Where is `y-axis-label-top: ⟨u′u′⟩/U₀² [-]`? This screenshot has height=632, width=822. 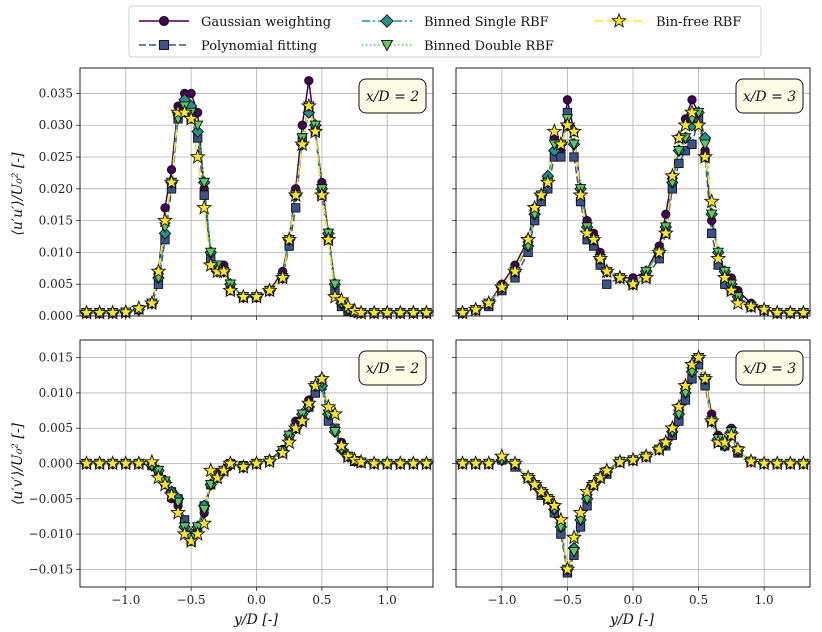
y-axis-label-top: ⟨u′u′⟩/U₀² [-] is located at coordinates (18, 194).